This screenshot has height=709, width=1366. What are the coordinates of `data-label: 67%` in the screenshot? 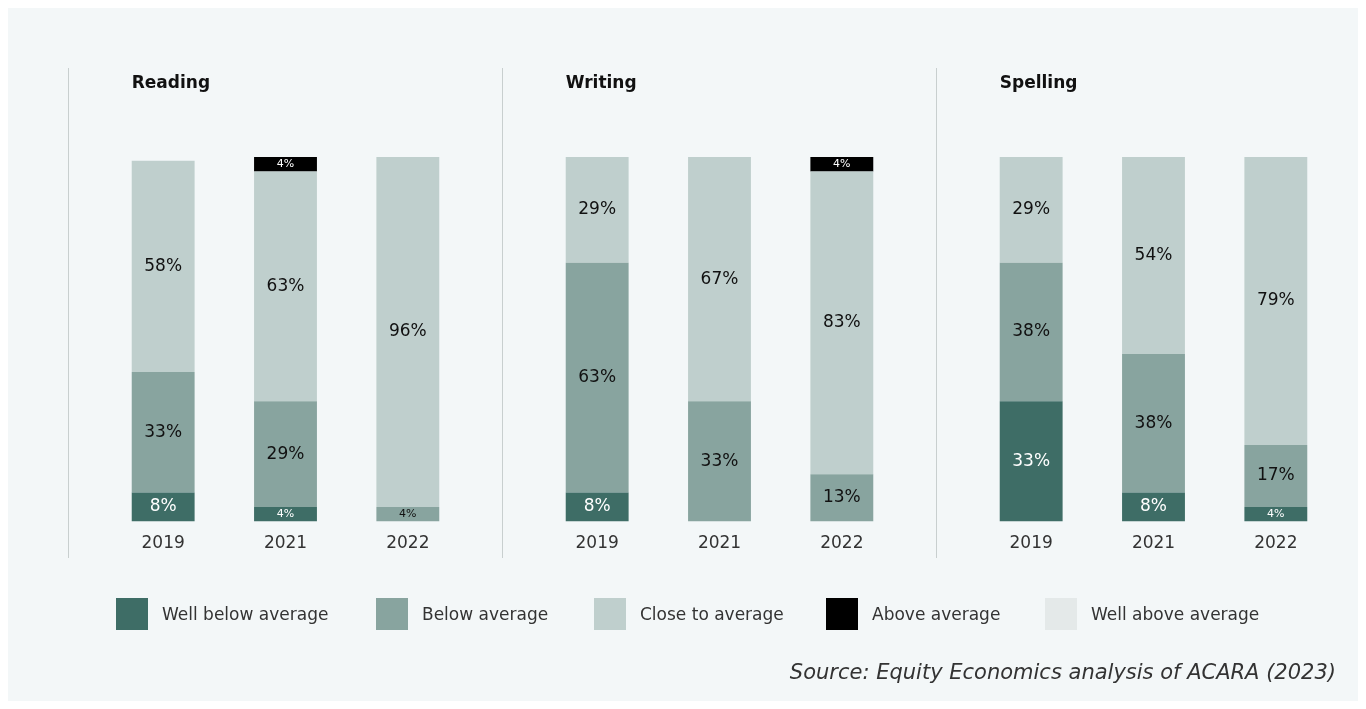 It's located at (719, 277).